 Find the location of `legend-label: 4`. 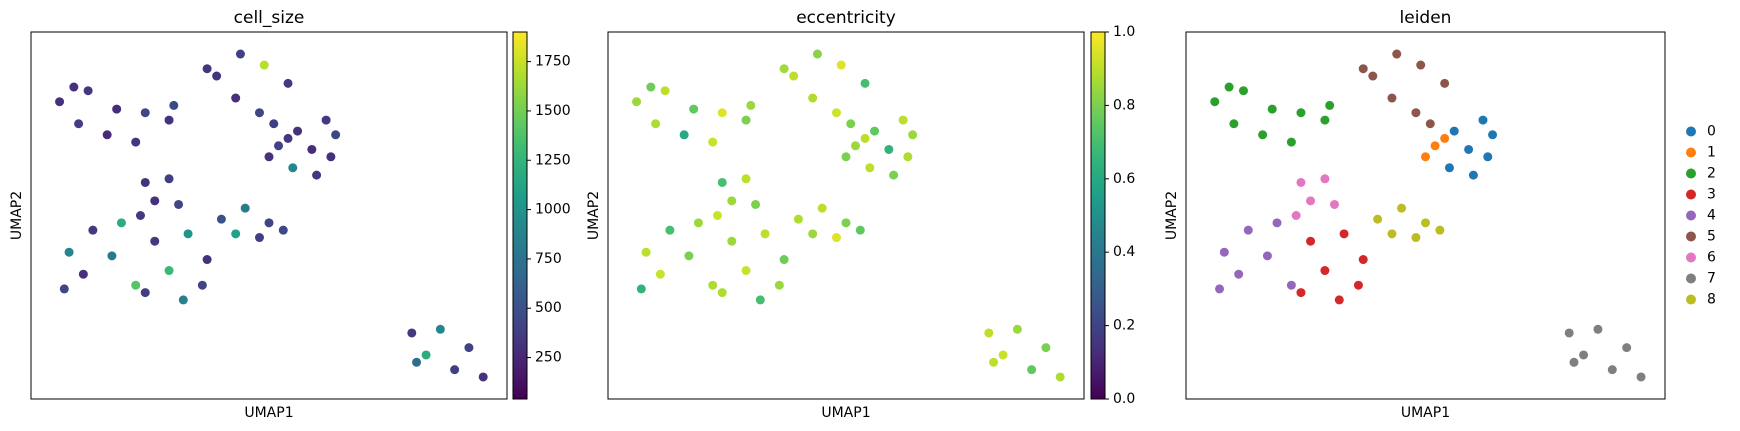

legend-label: 4 is located at coordinates (1711, 216).